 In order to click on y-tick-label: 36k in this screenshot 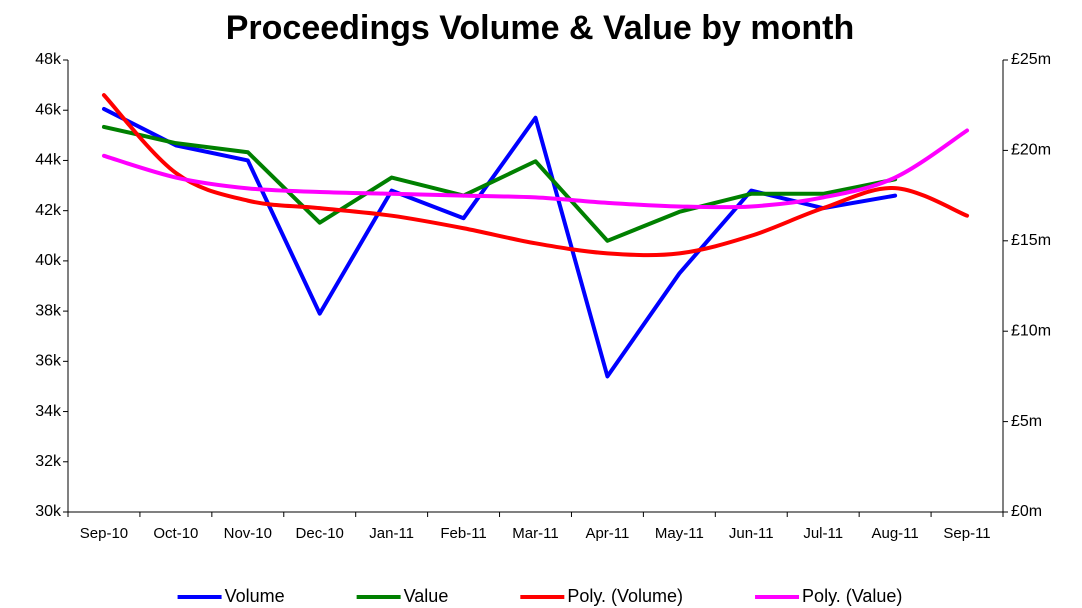, I will do `click(48, 361)`.